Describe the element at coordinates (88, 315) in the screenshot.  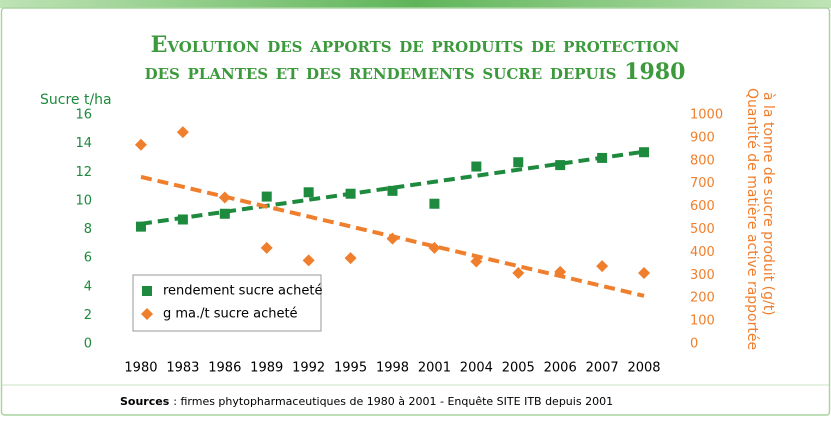
I see `y-tick-label: 2` at that location.